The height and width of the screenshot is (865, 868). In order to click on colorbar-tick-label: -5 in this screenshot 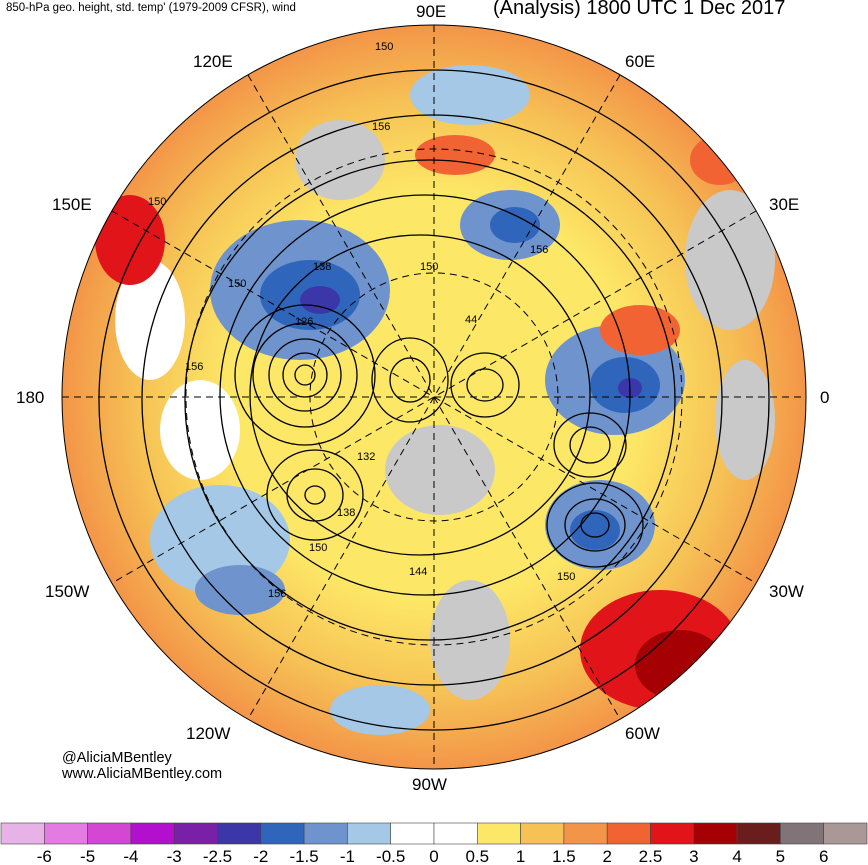, I will do `click(87, 856)`.